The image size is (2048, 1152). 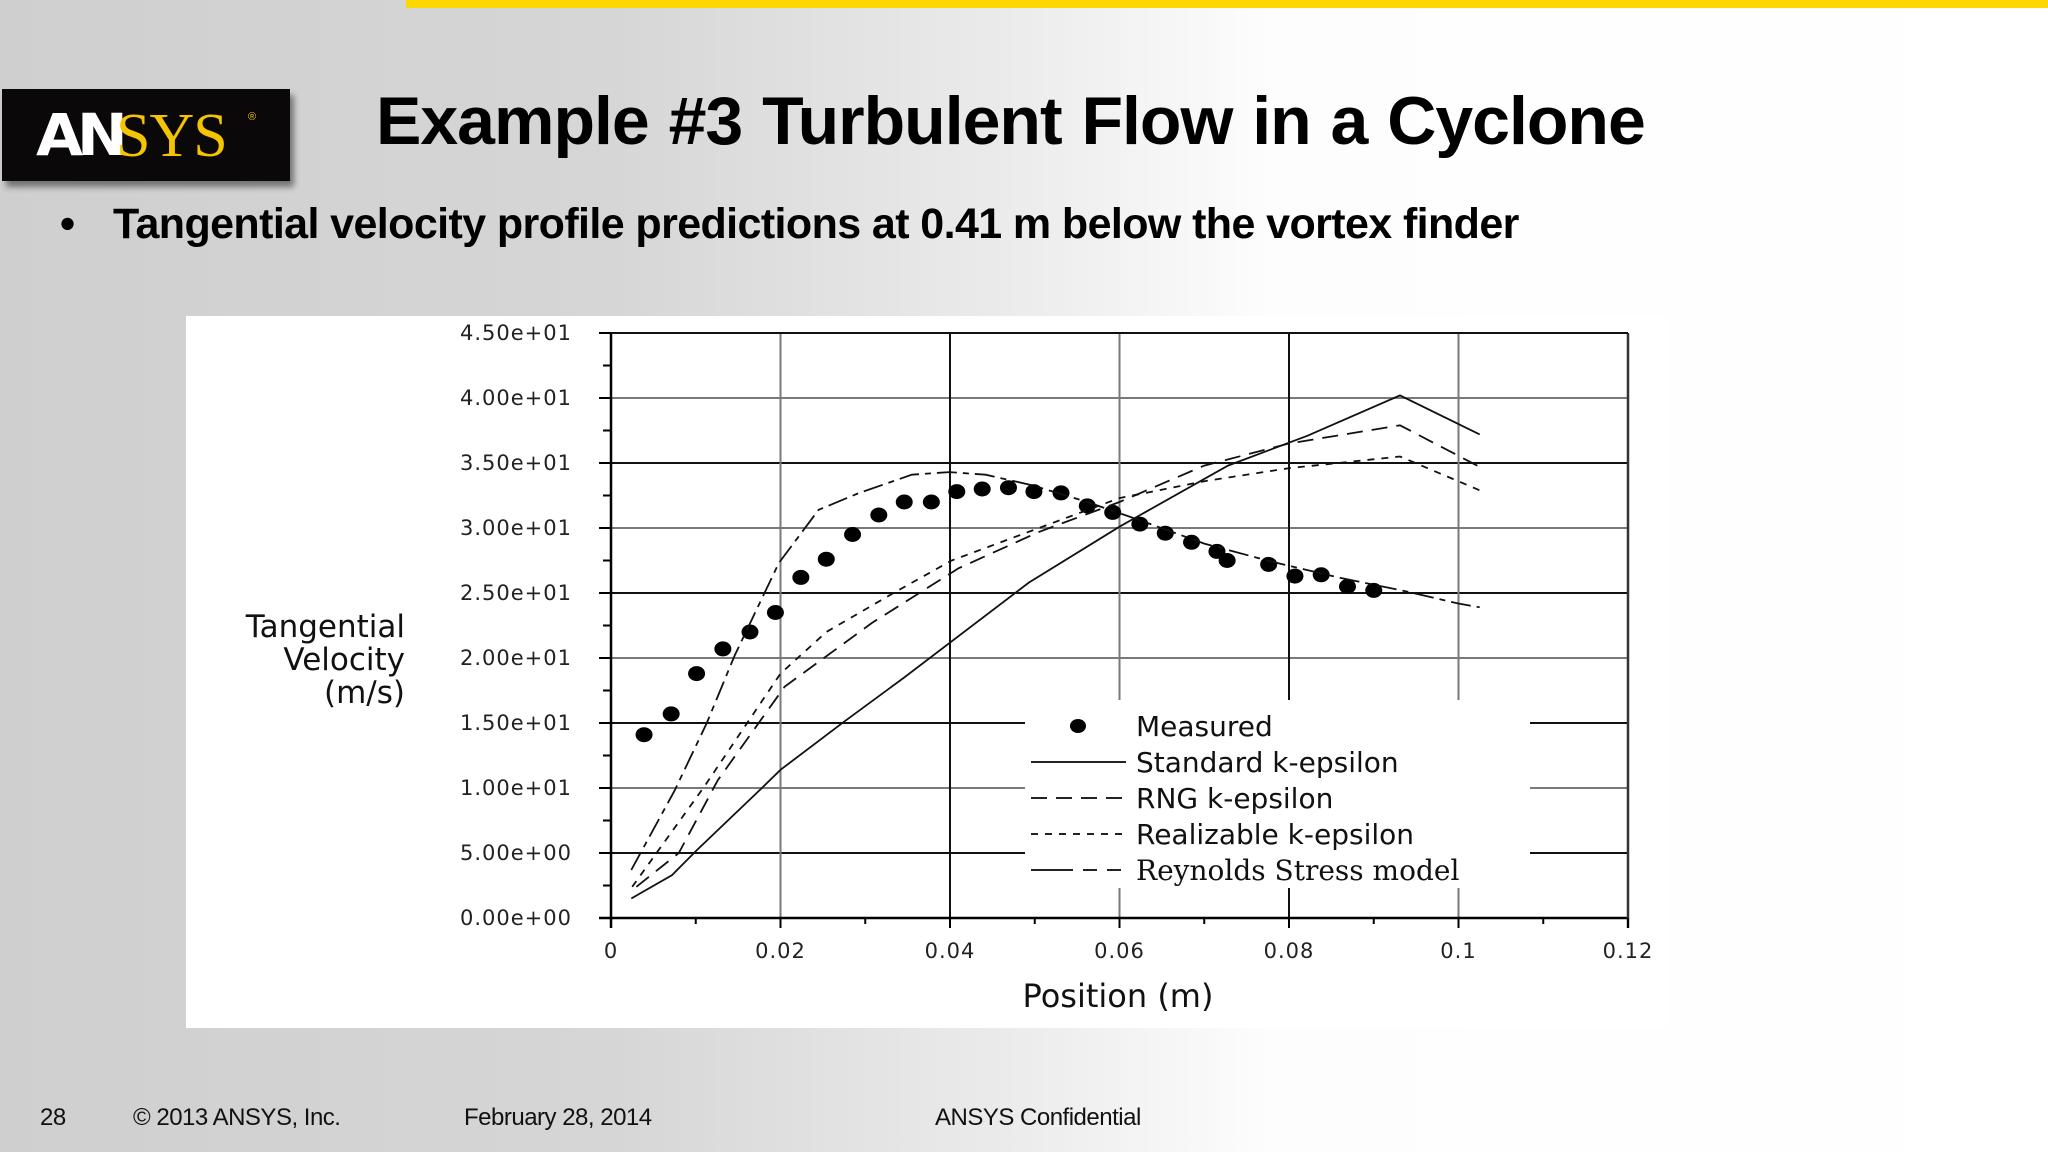 What do you see at coordinates (1289, 951) in the screenshot?
I see `x-tick-label: 0.08` at bounding box center [1289, 951].